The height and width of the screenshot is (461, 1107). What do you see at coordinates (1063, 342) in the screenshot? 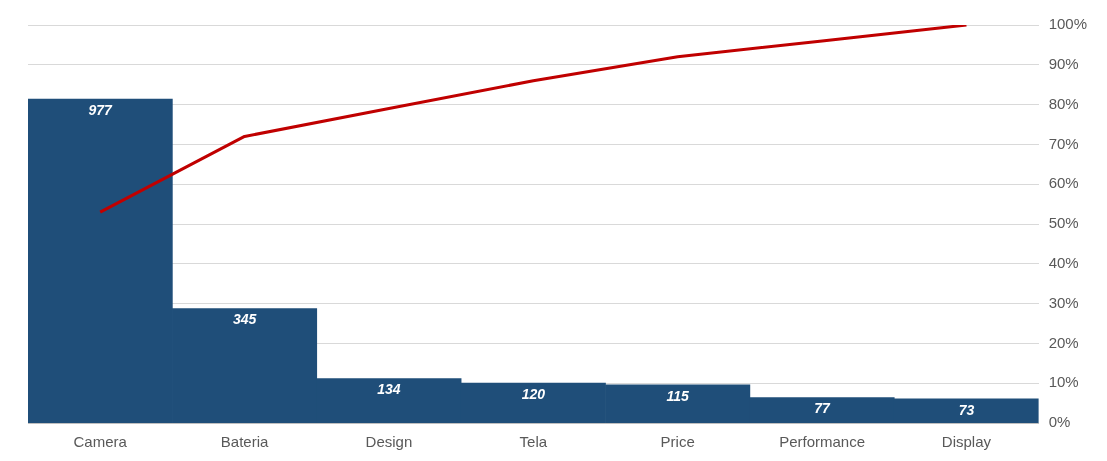
I see `y2-tick-label: 20%` at bounding box center [1063, 342].